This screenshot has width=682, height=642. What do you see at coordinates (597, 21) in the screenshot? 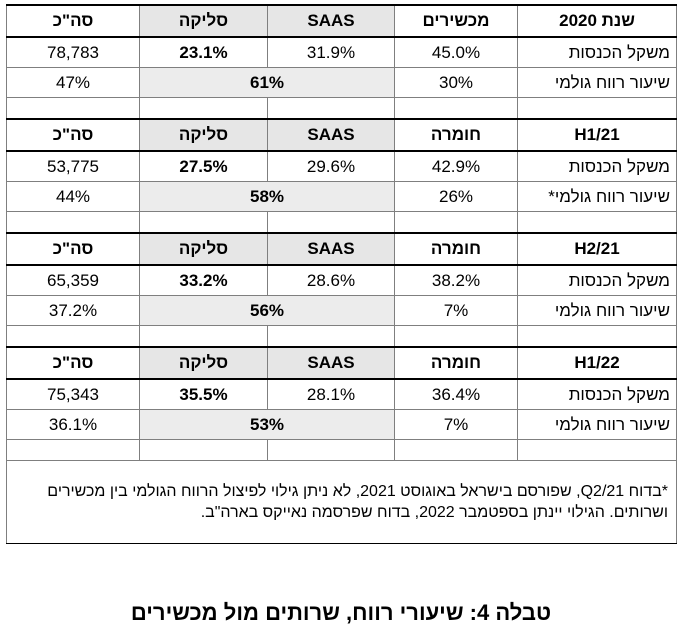
I see `period-header: שנת 2020` at bounding box center [597, 21].